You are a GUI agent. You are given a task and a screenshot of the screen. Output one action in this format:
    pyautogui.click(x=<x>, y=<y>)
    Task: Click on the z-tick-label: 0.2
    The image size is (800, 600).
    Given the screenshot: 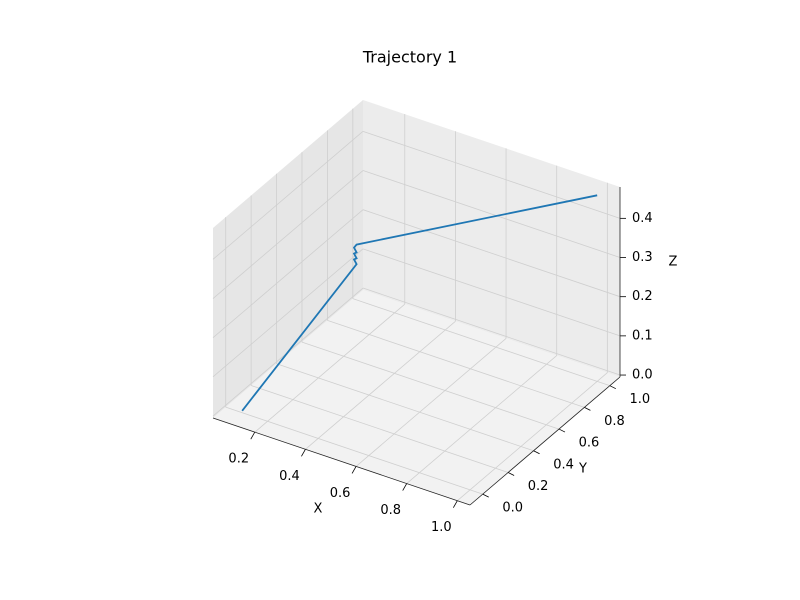 What is the action you would take?
    pyautogui.click(x=642, y=296)
    